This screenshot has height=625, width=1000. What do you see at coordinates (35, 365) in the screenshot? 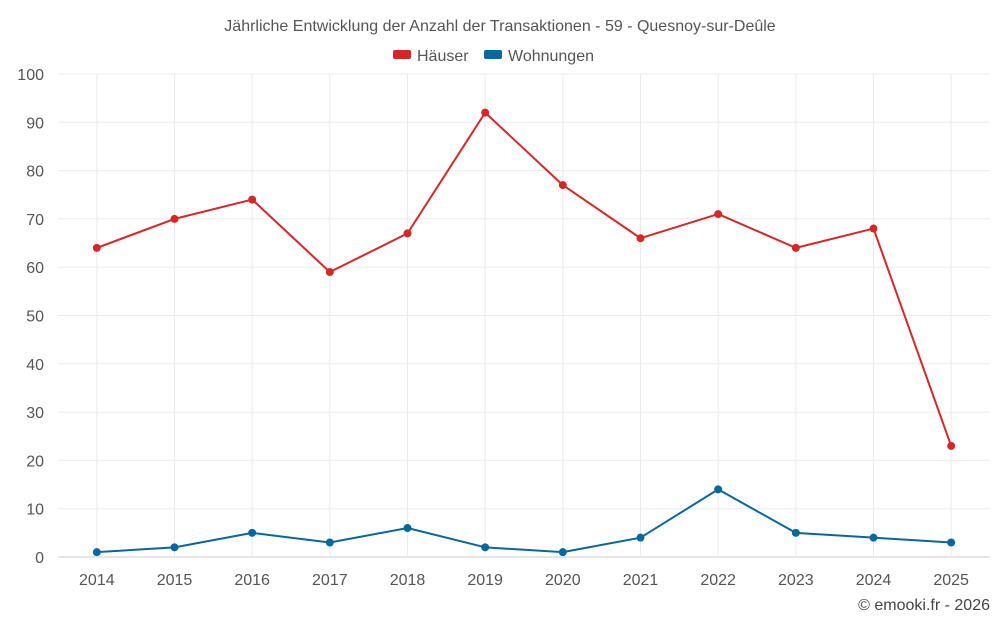
I see `y-tick-label: 40` at bounding box center [35, 365].